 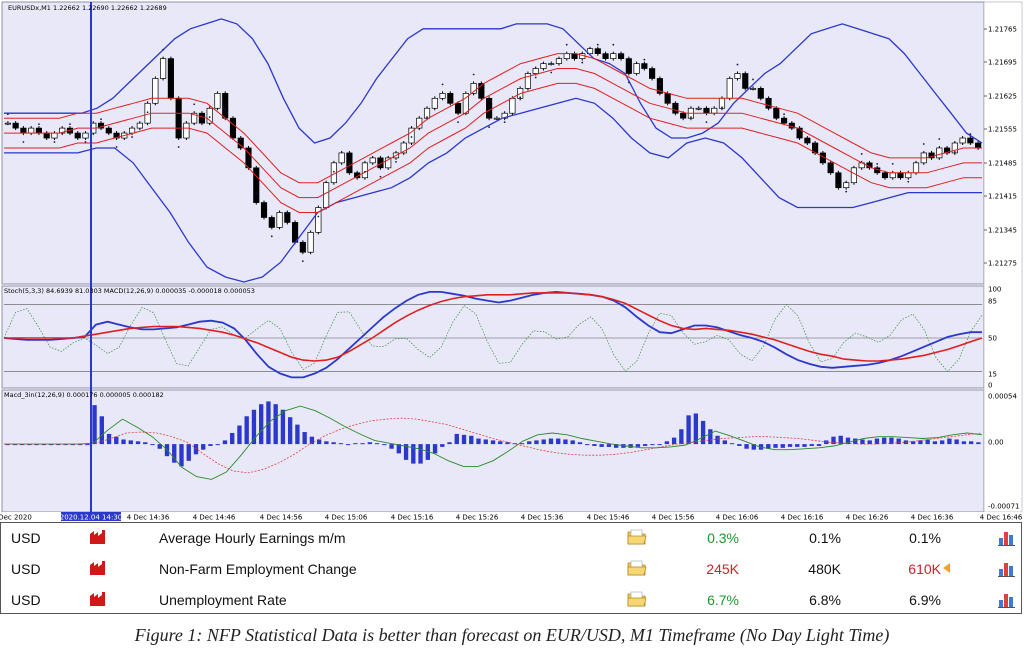 What do you see at coordinates (1002, 197) in the screenshot?
I see `price-tick-label: 1.21415` at bounding box center [1002, 197].